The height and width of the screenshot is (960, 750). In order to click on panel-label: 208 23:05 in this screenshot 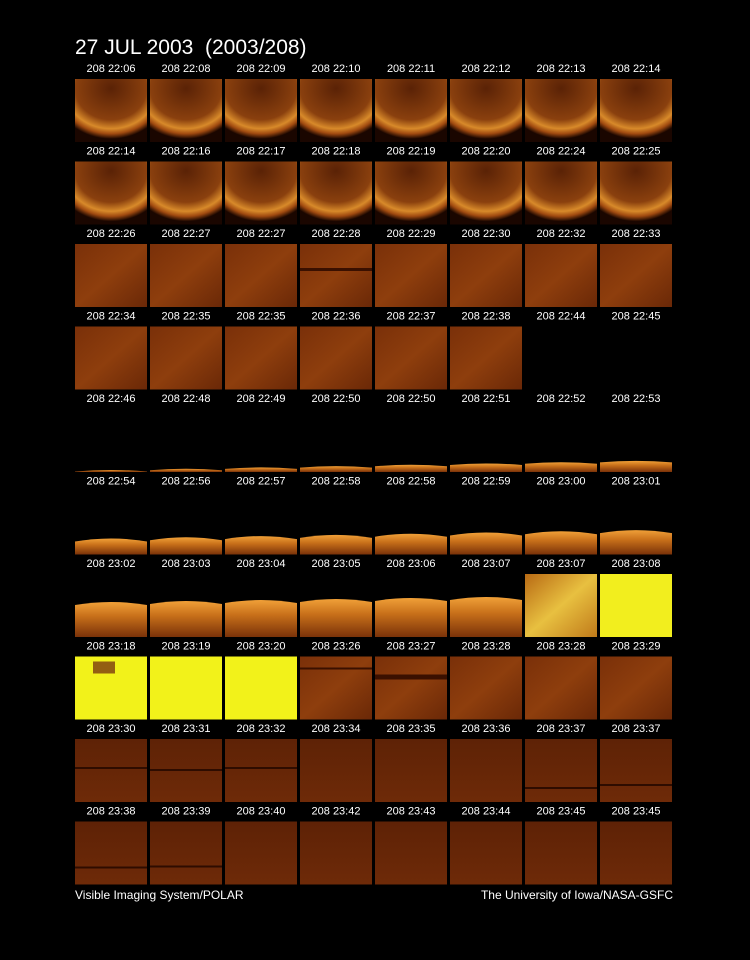, I will do `click(336, 564)`.